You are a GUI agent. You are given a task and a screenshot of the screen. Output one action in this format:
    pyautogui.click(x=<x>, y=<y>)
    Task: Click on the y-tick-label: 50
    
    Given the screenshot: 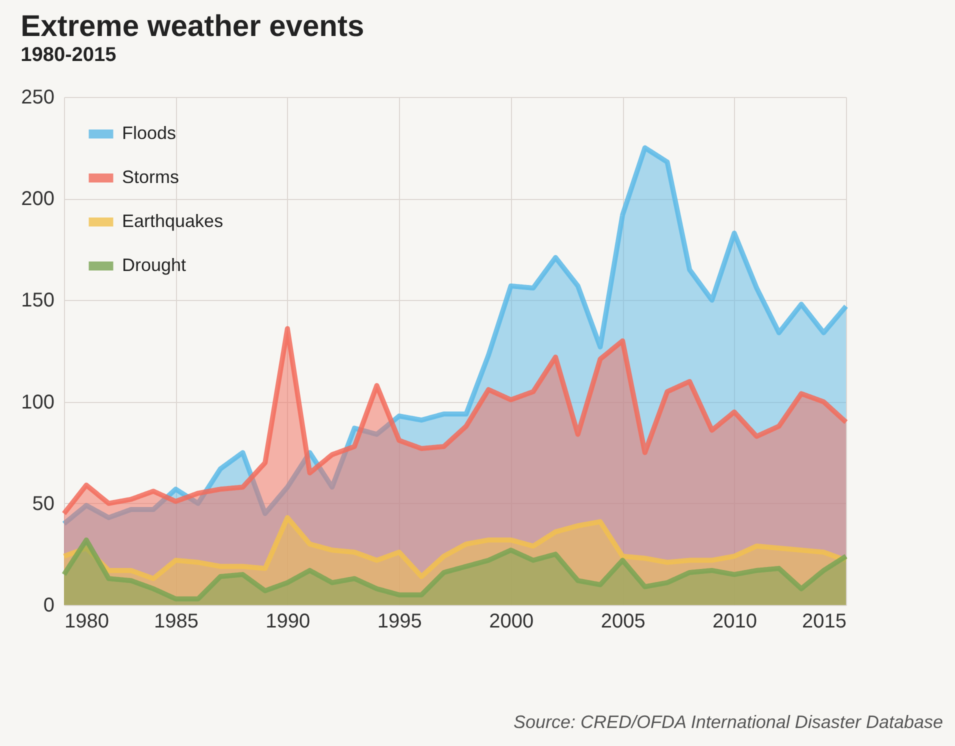 What is the action you would take?
    pyautogui.click(x=43, y=503)
    